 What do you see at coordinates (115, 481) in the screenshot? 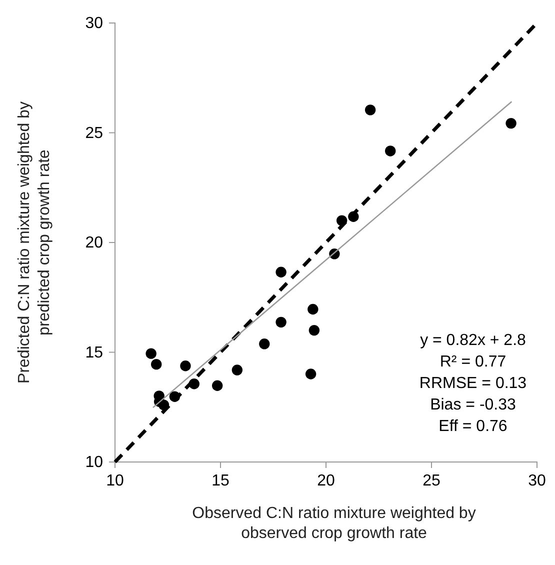
I see `x-tick-label: 10` at bounding box center [115, 481].